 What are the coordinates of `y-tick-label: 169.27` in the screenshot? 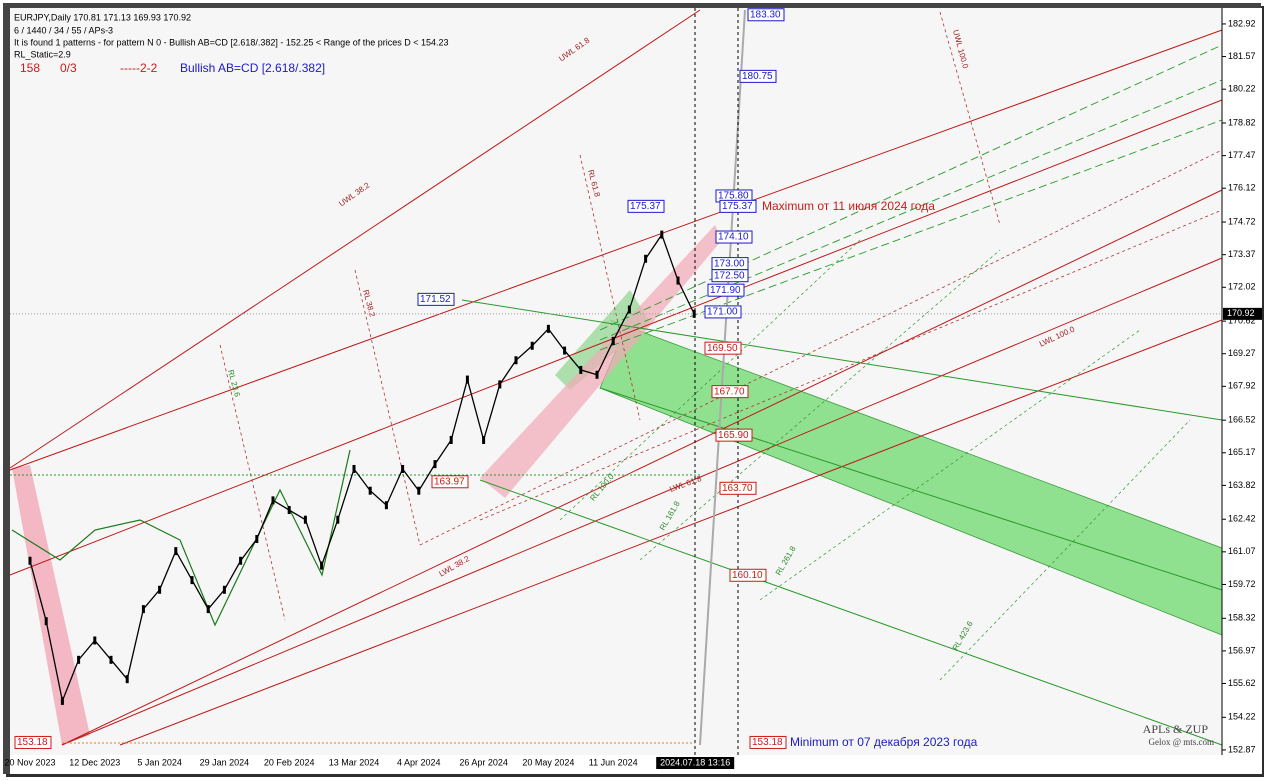 It's located at (1242, 353).